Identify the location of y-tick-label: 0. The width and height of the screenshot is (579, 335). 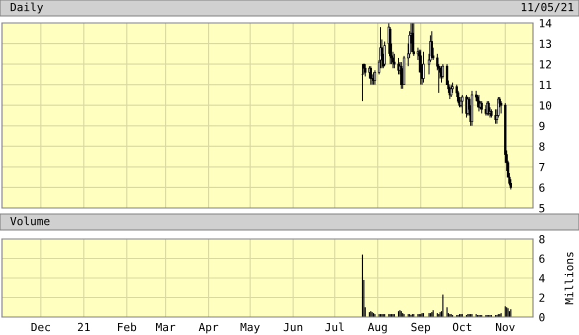
(542, 317).